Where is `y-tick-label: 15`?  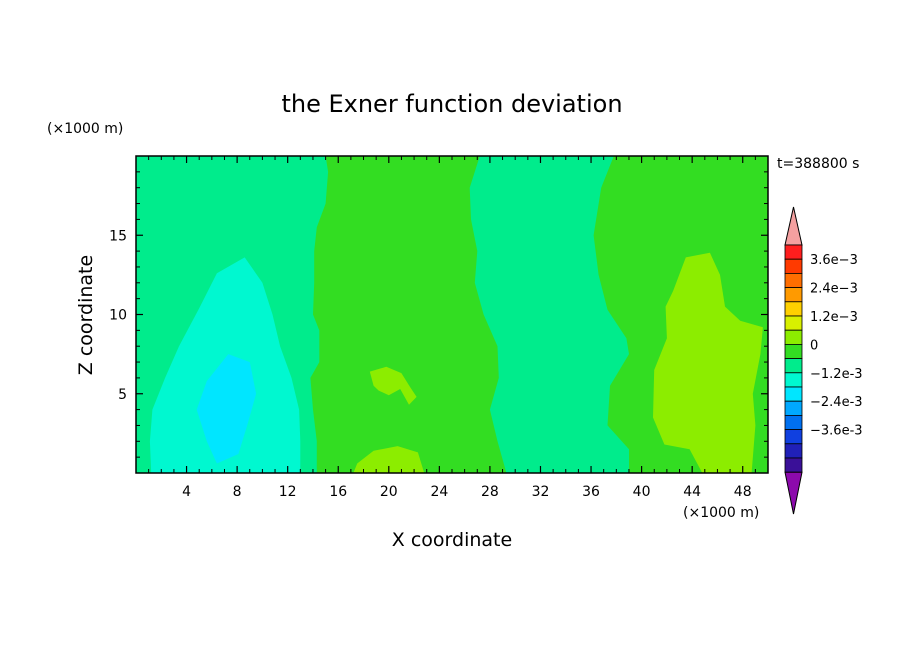
y-tick-label: 15 is located at coordinates (118, 236).